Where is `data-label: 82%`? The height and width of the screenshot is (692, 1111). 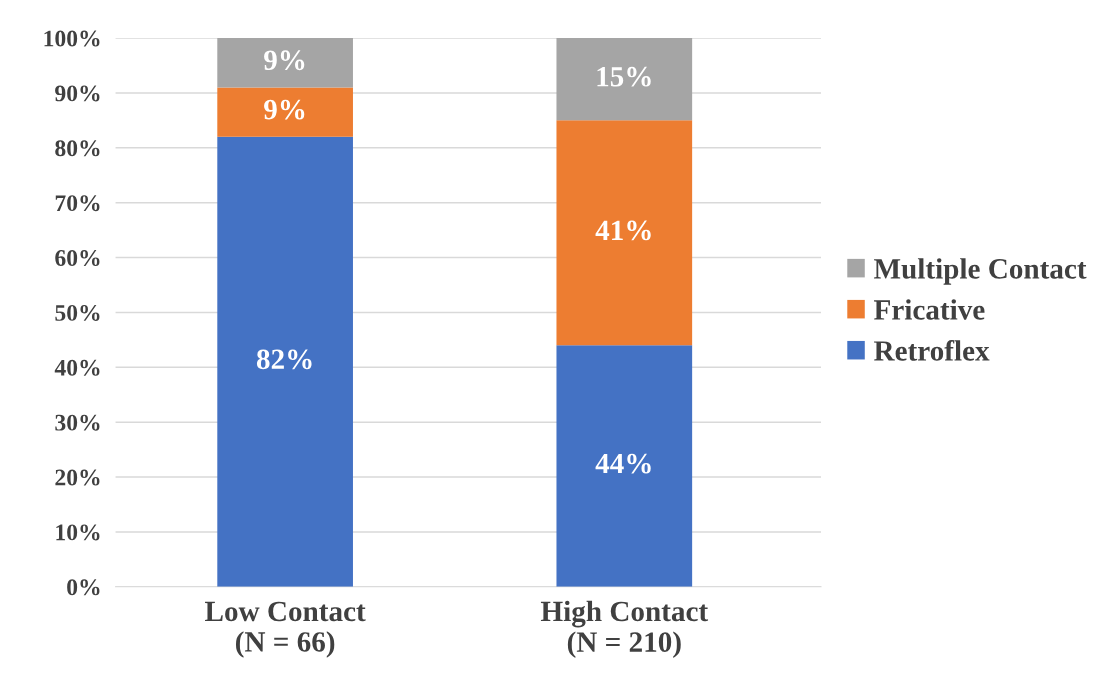 data-label: 82% is located at coordinates (284, 359).